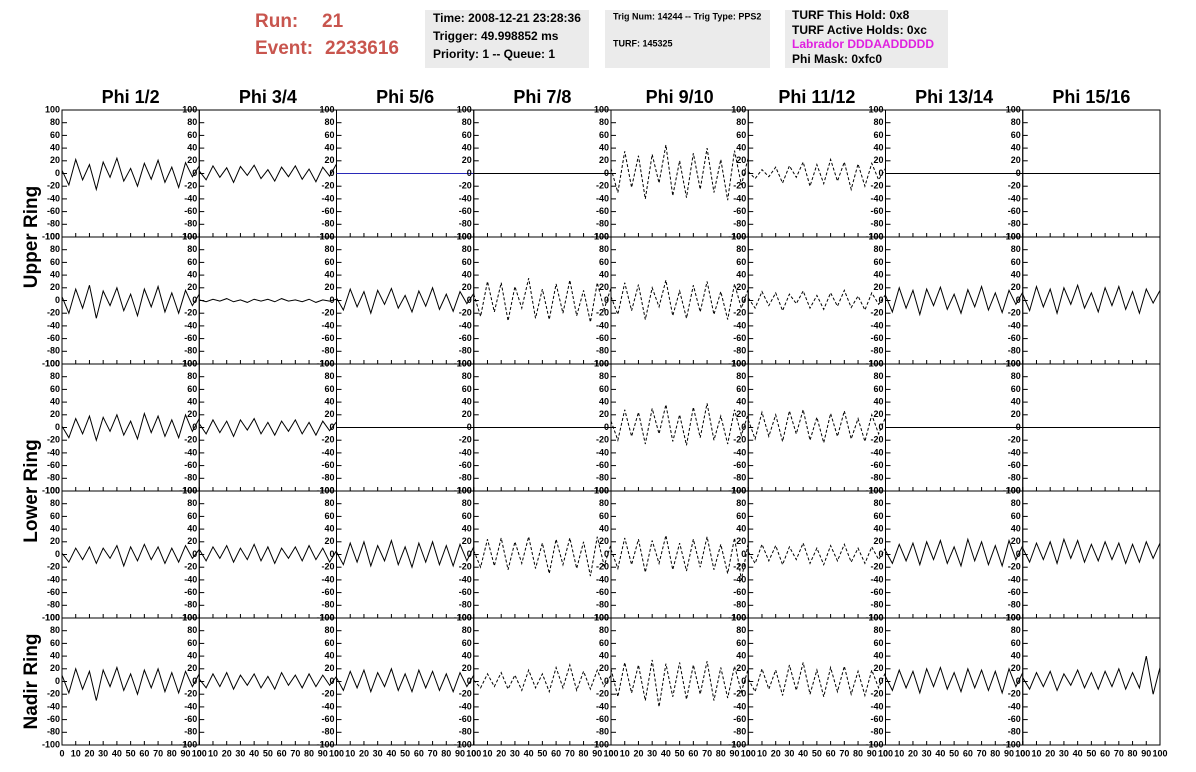 Image resolution: width=1196 pixels, height=772 pixels. I want to click on info-box, so click(866, 39).